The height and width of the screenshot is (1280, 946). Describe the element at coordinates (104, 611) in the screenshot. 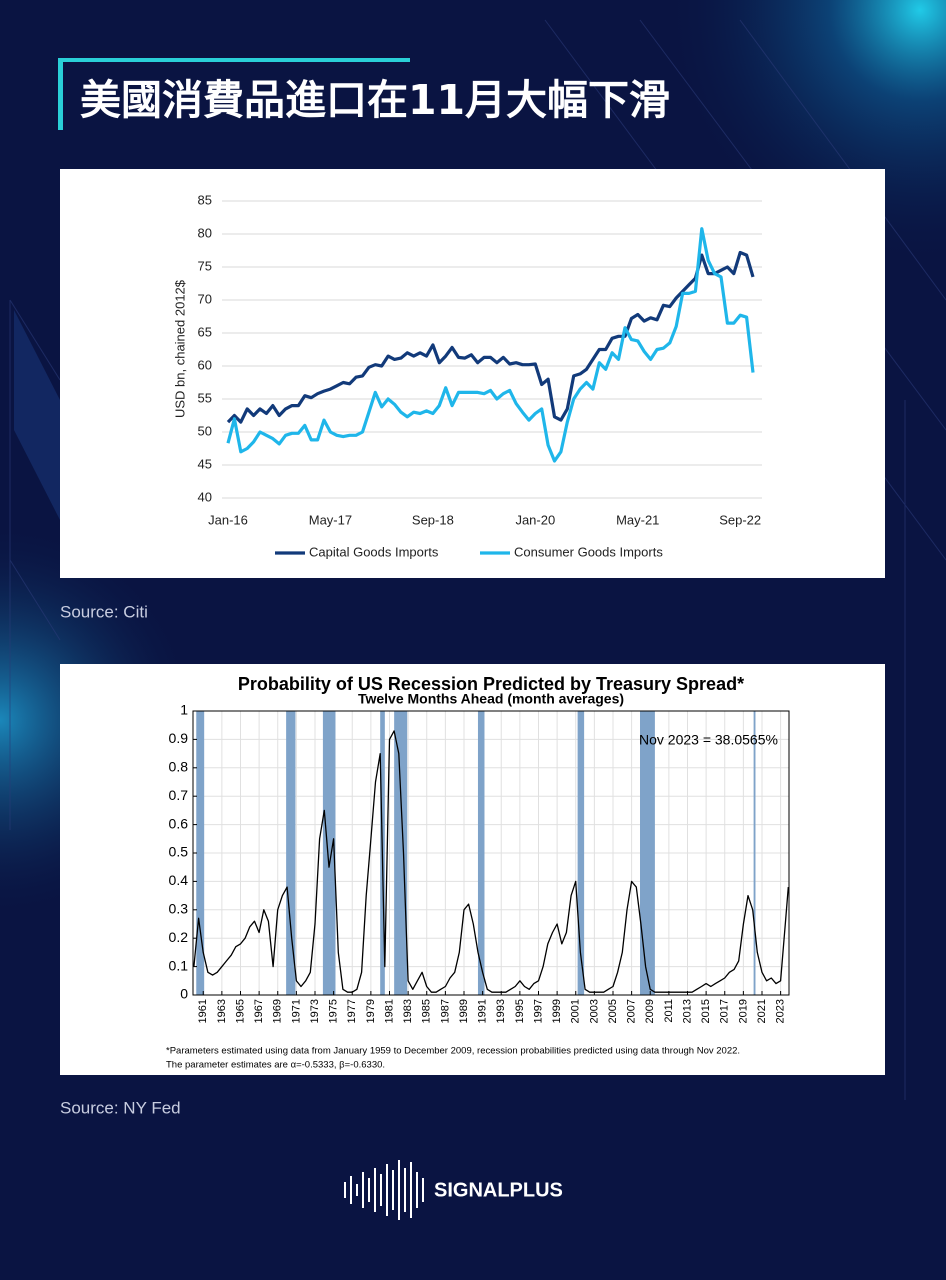

I see `source: Source: Citi` at that location.